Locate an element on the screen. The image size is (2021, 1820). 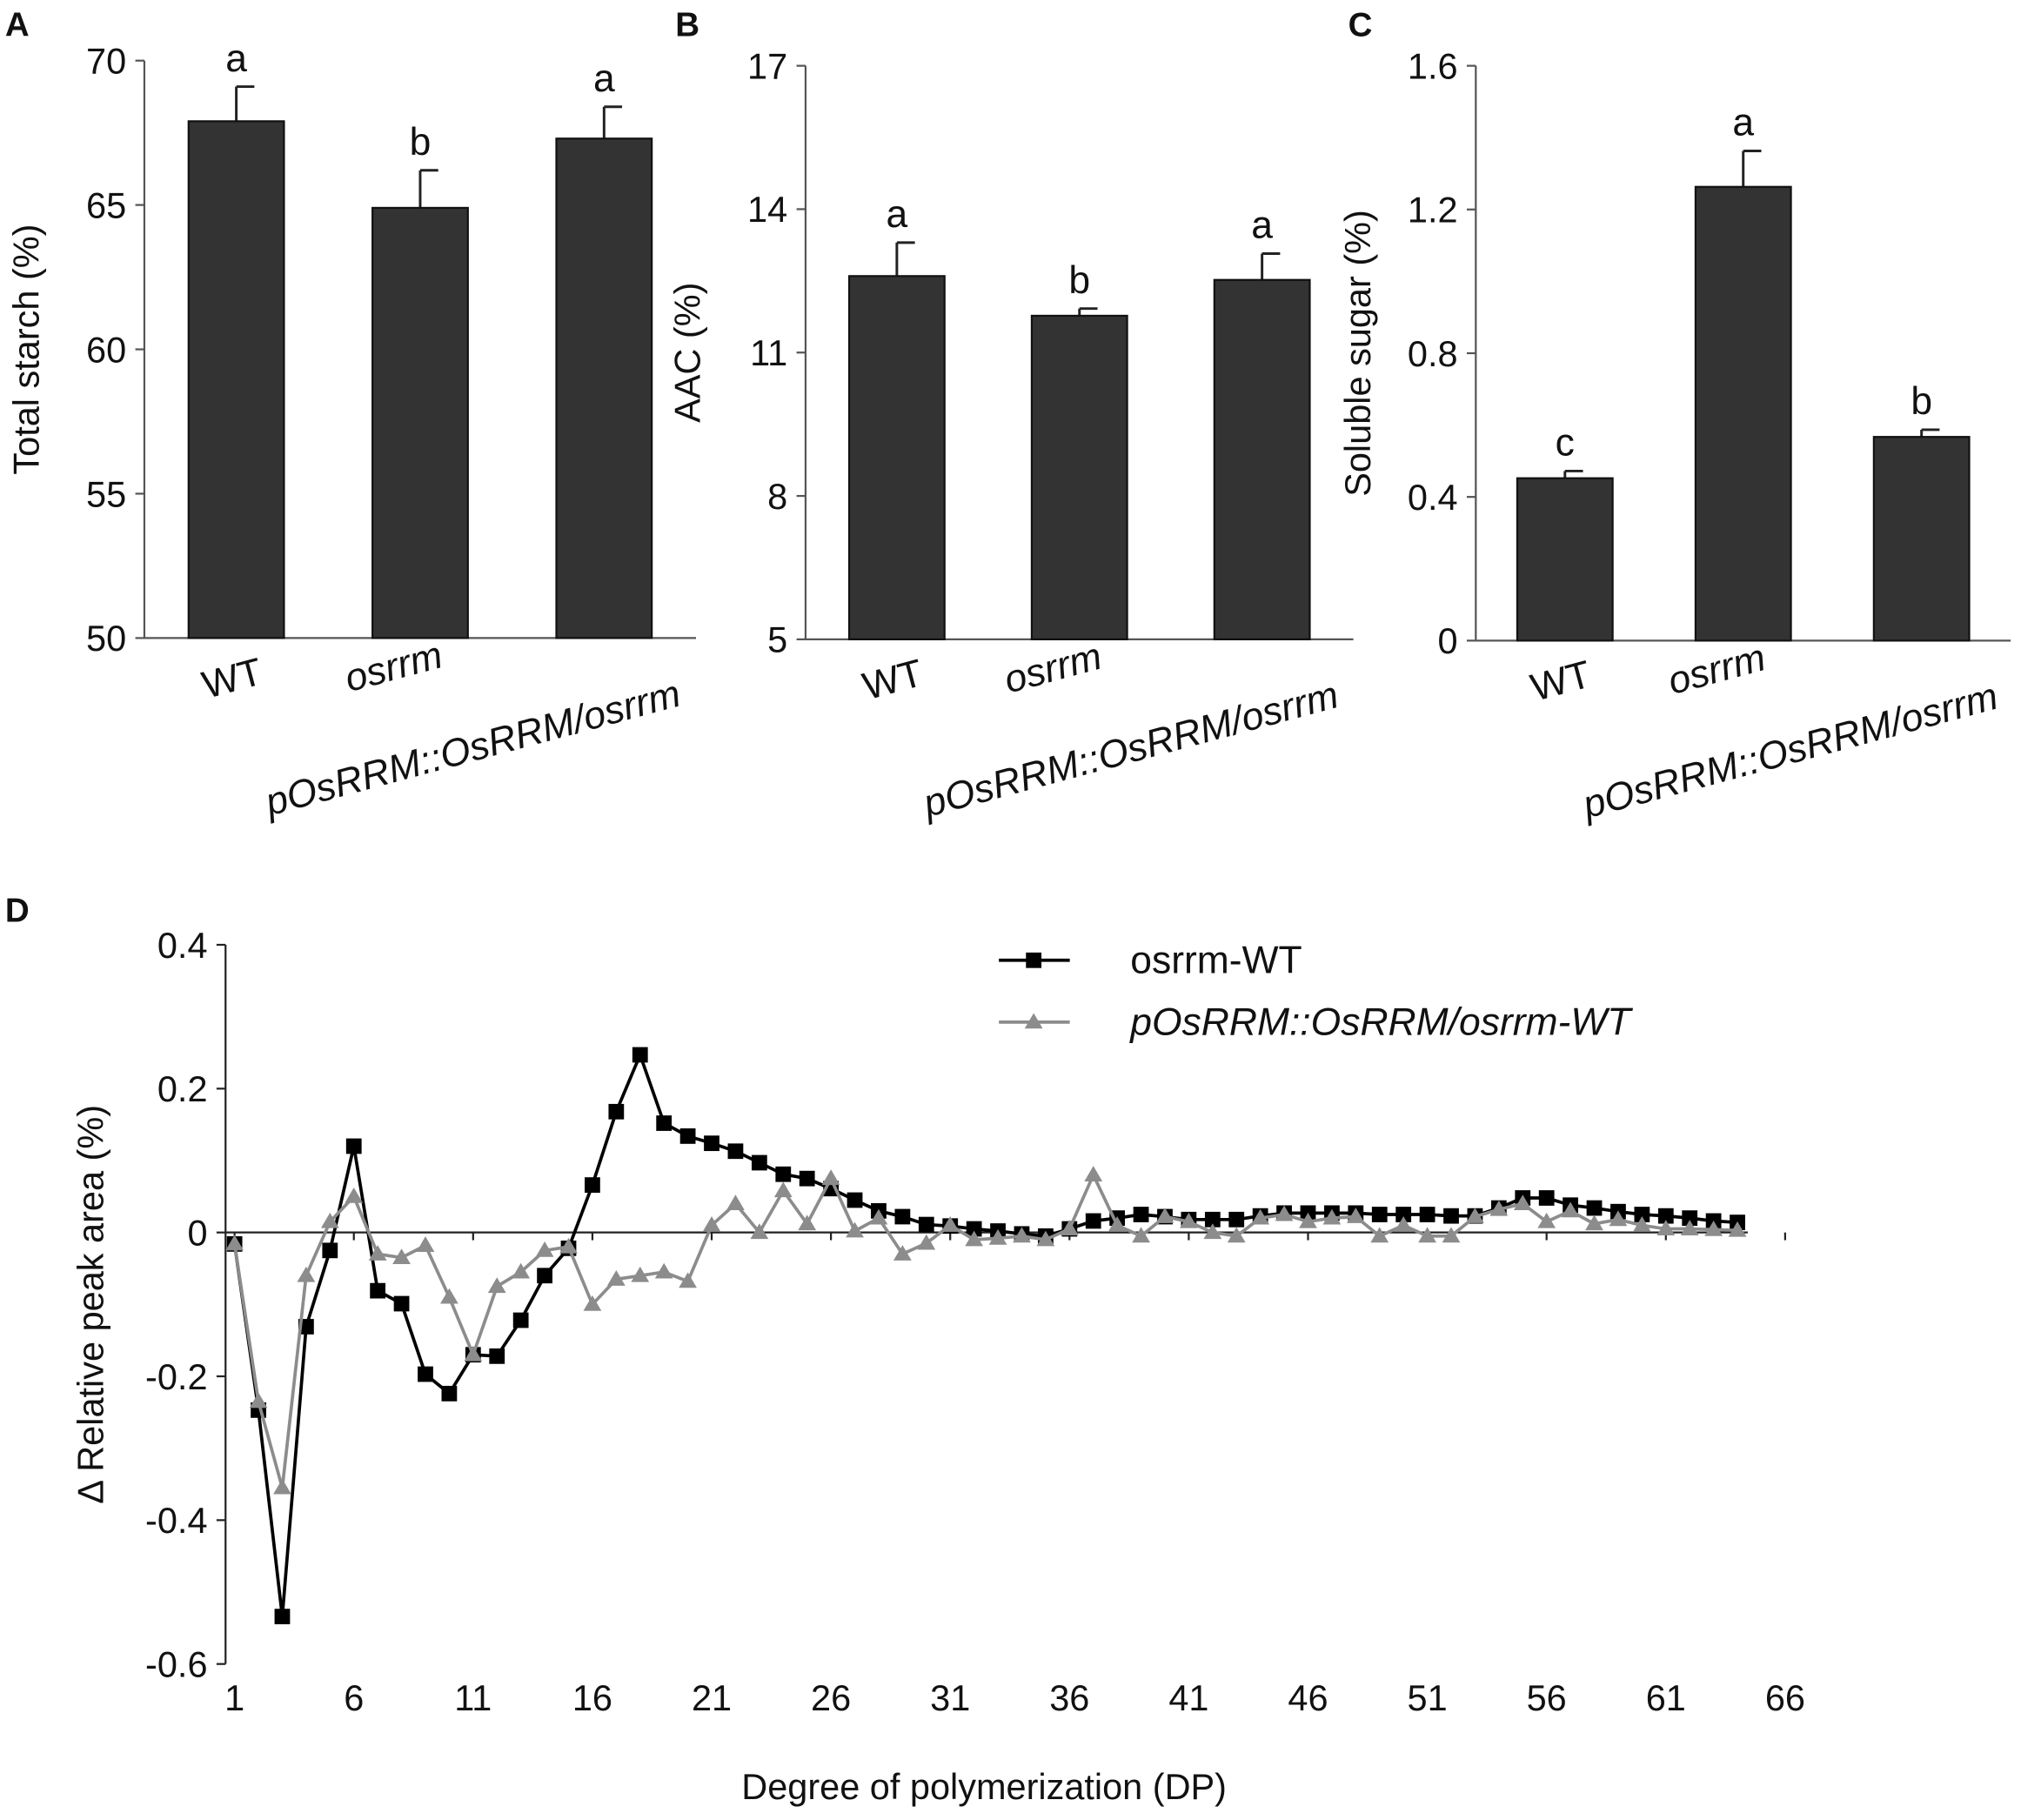
y-tick-label: 65 is located at coordinates (106, 204).